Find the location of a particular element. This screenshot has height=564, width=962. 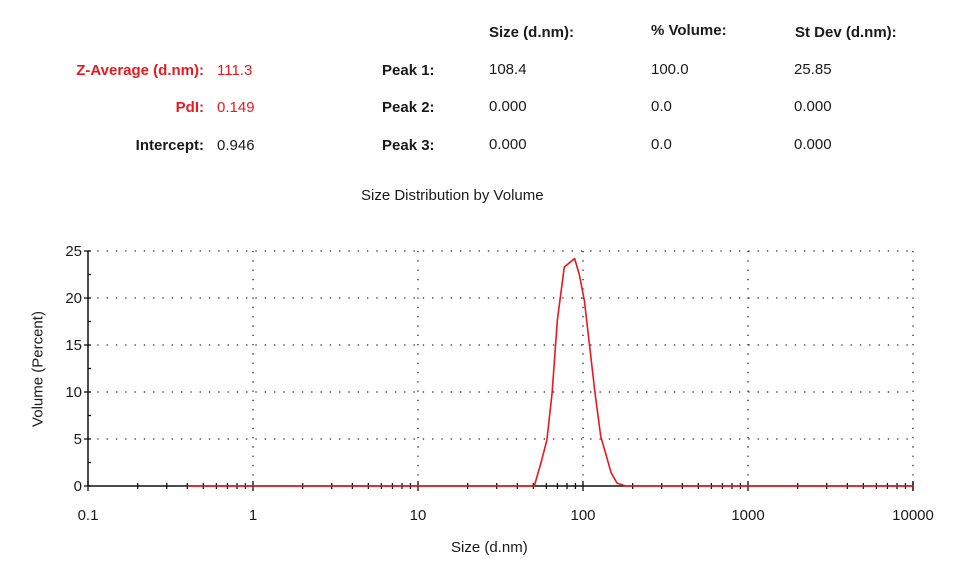

peak-3-label: Peak 3: is located at coordinates (408, 145).